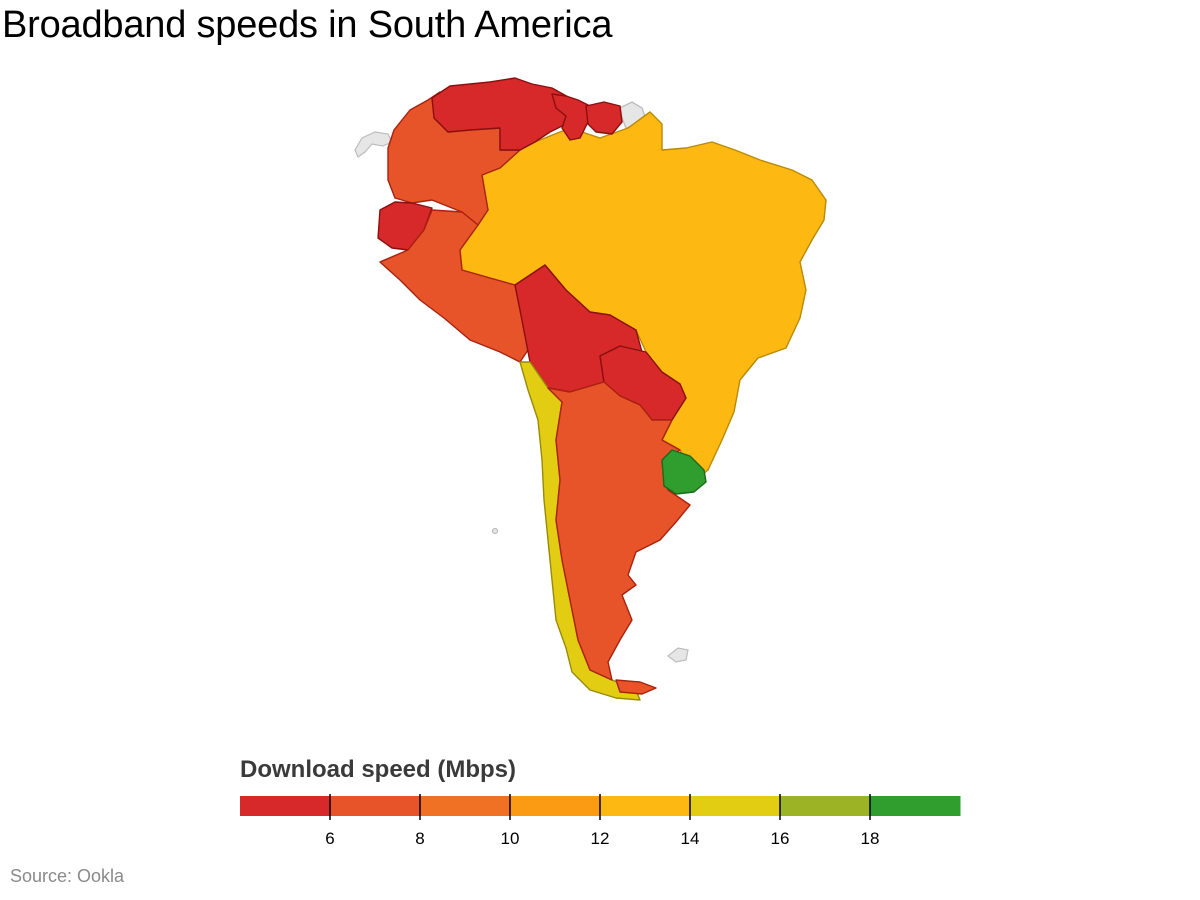 This screenshot has height=900, width=1200. Describe the element at coordinates (780, 838) in the screenshot. I see `legend-tick-label-5: 16` at that location.